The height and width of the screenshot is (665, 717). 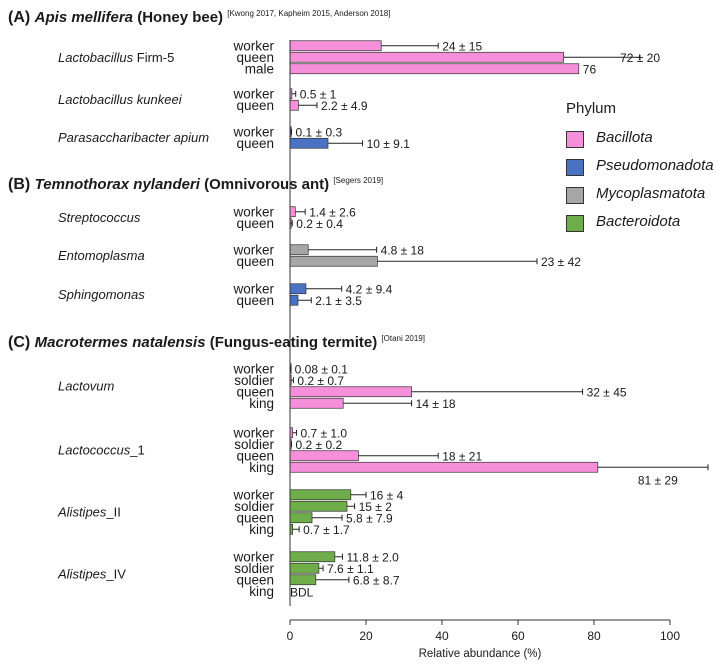 I want to click on value-label: 0.08 ± 0.1, so click(x=322, y=369).